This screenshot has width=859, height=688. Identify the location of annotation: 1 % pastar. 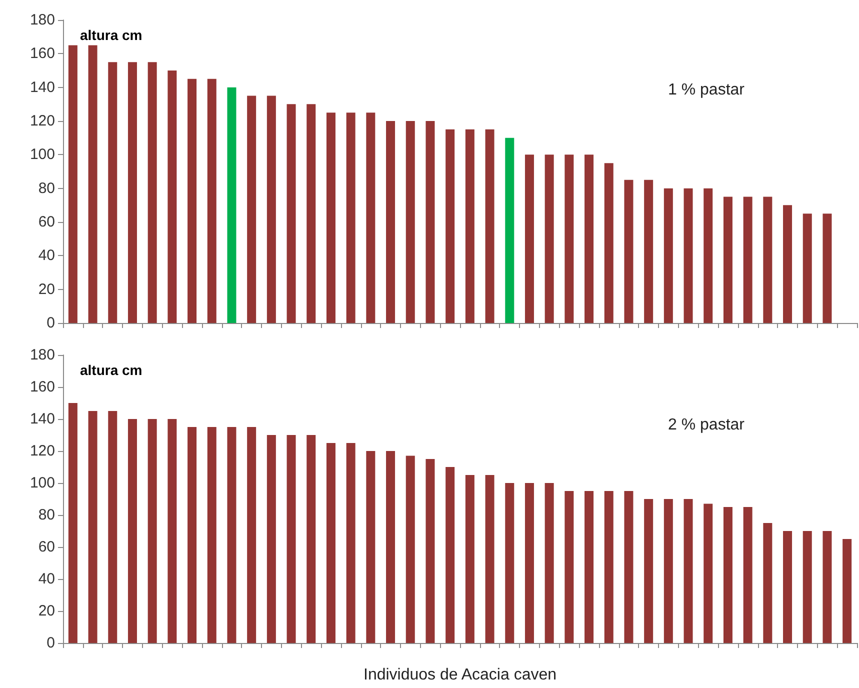
(707, 90).